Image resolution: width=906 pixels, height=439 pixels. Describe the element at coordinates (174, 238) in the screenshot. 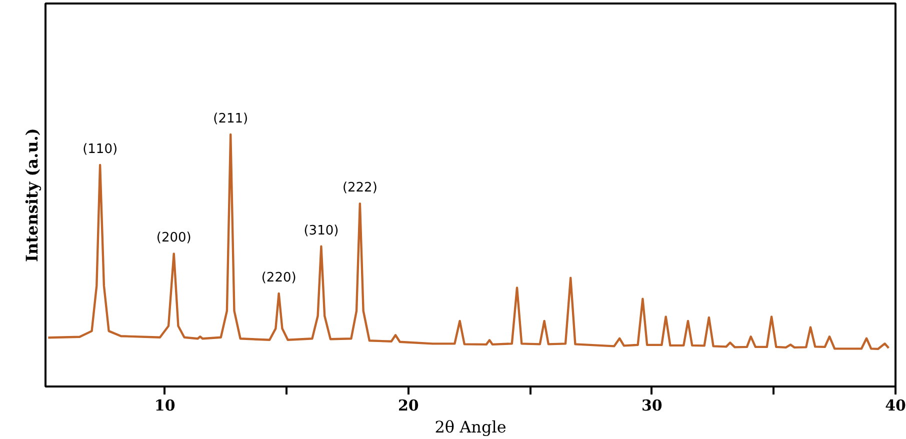

I see `annotation: (200)` at that location.